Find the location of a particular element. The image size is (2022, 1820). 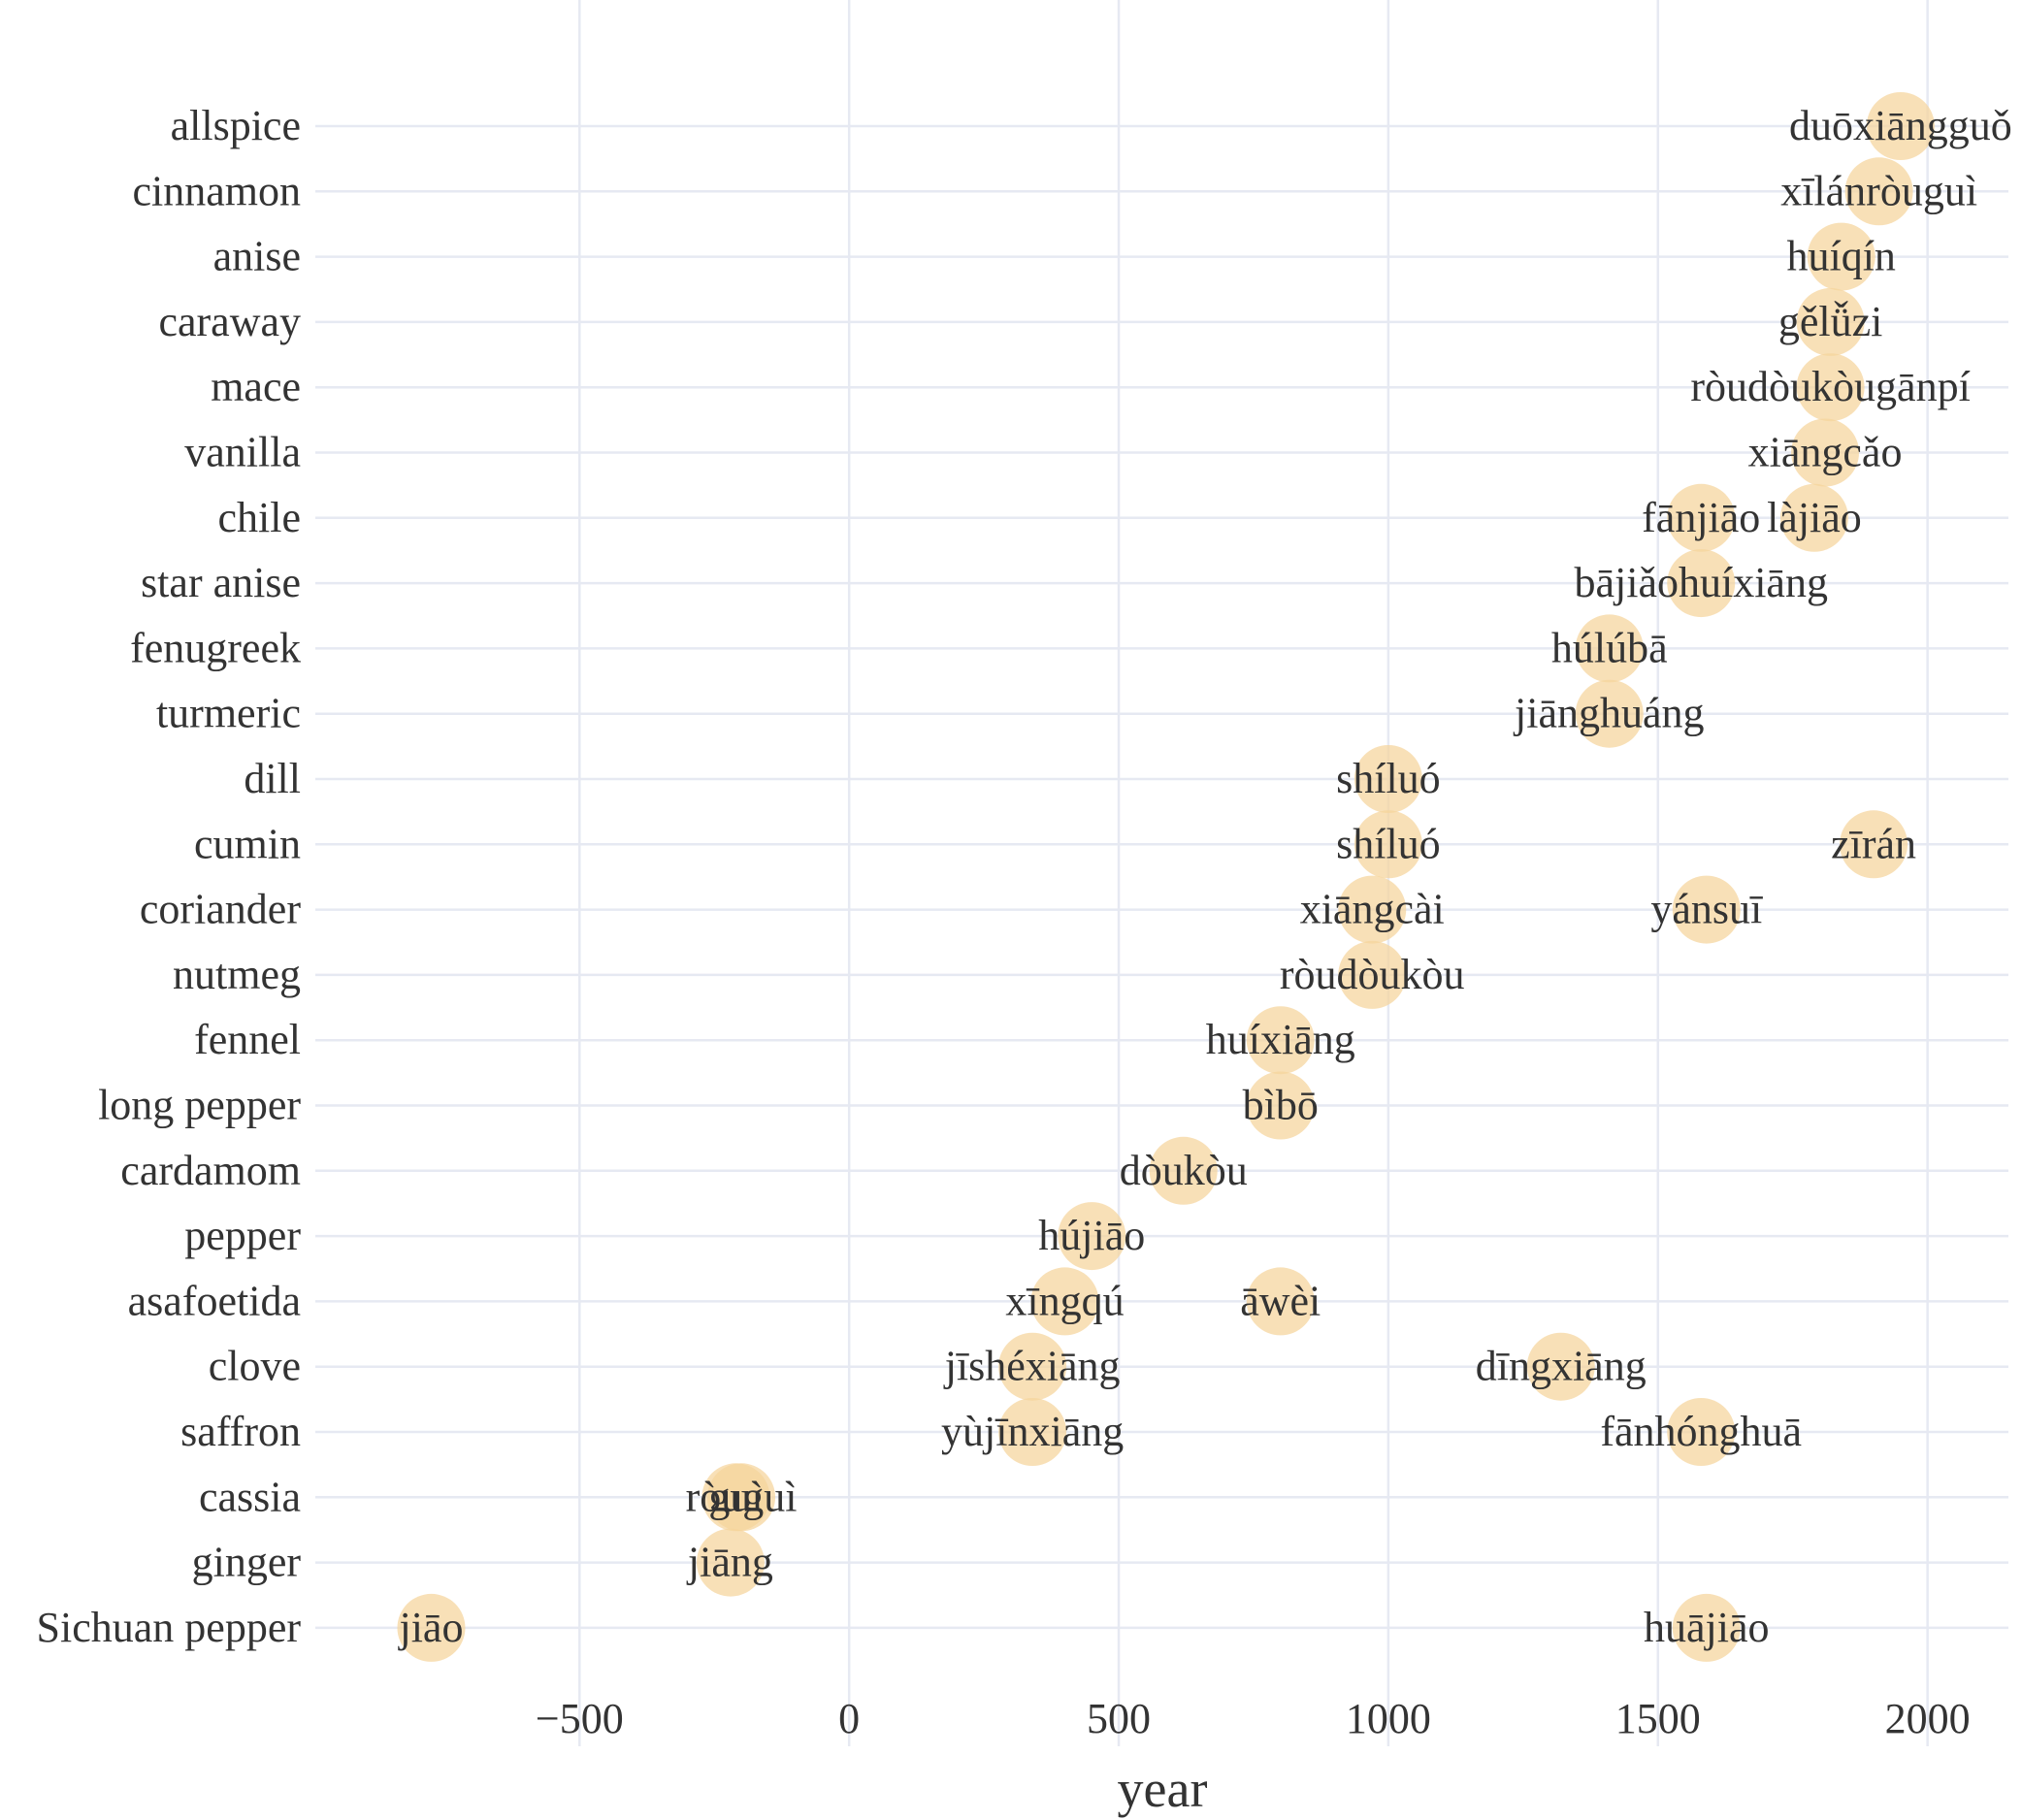

point-label: xiāngcài is located at coordinates (1372, 909).